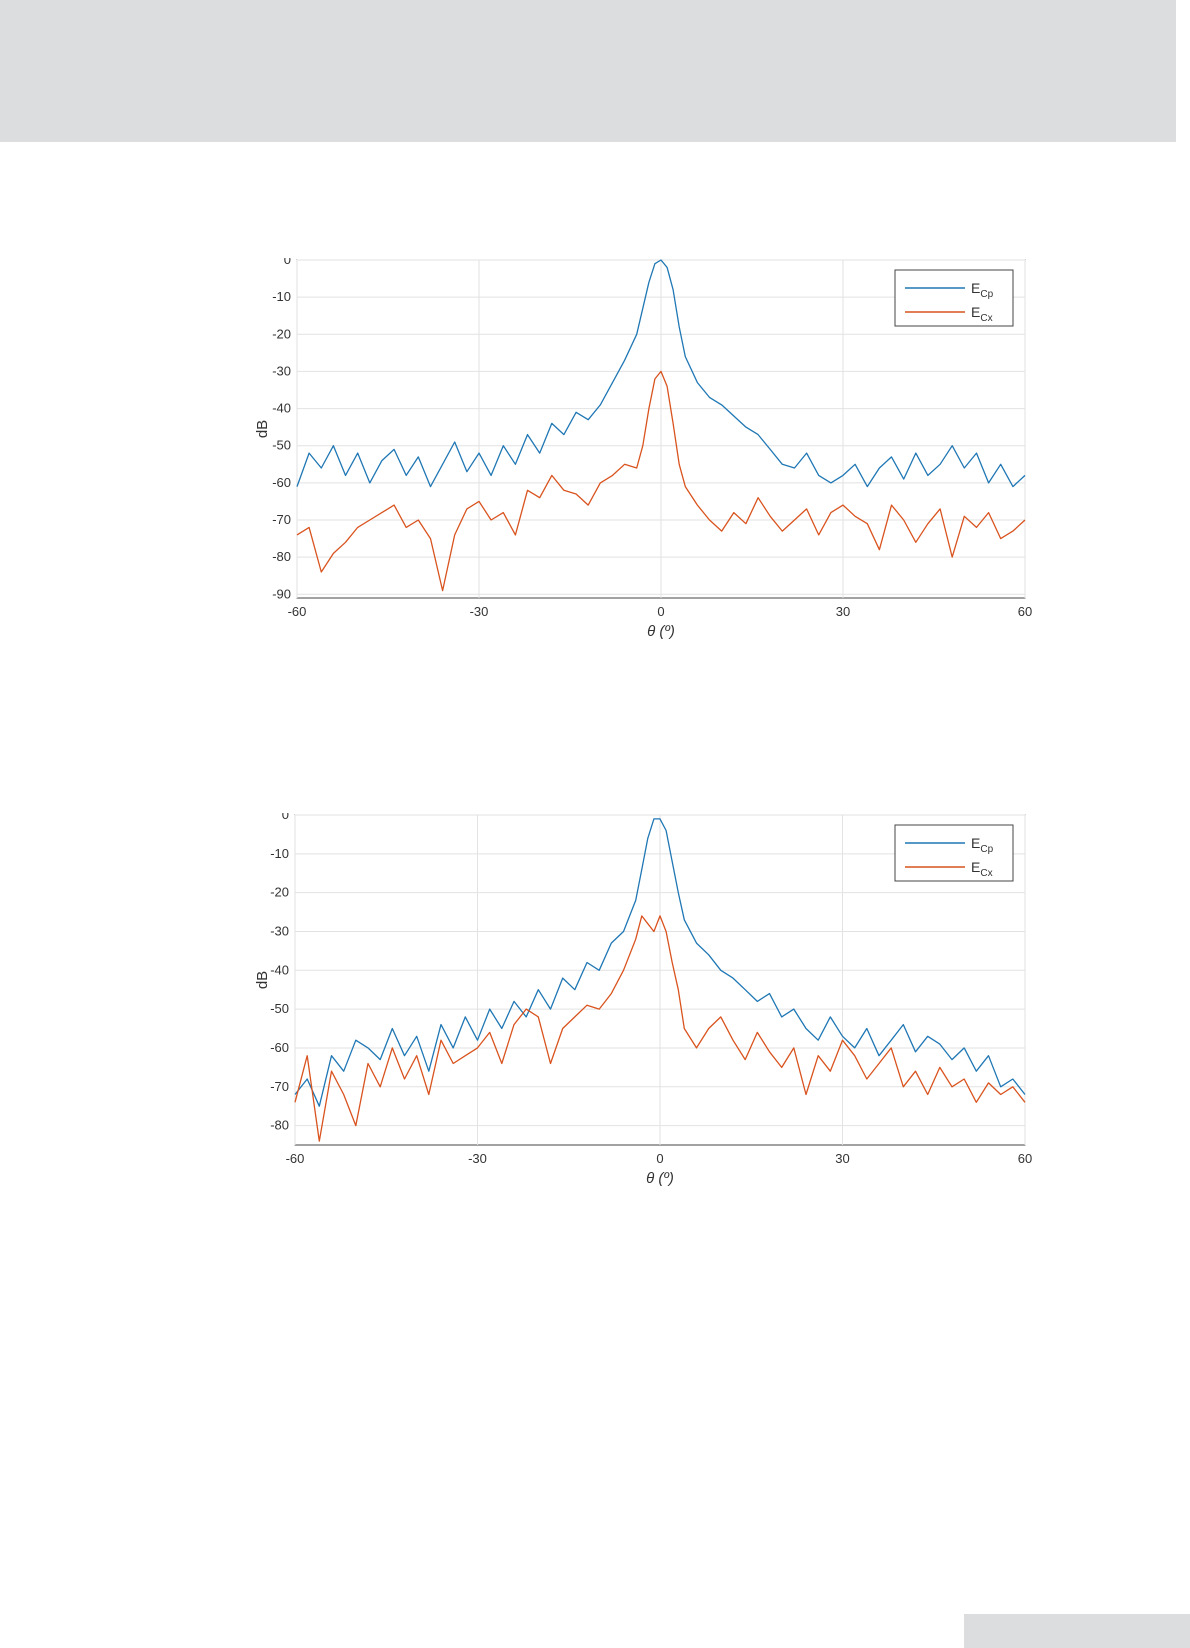 The width and height of the screenshot is (1190, 1648). Describe the element at coordinates (281, 593) in the screenshot. I see `y-tick-label: -90` at that location.